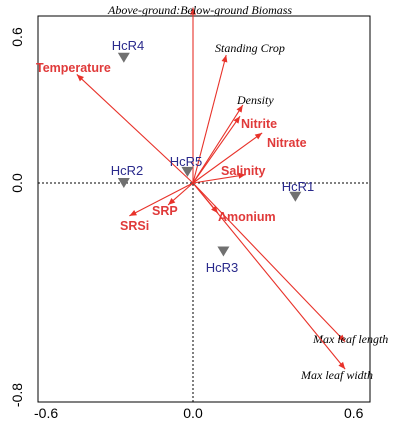 The height and width of the screenshot is (438, 414). What do you see at coordinates (354, 413) in the screenshot?
I see `x-tick-label: 0.6` at bounding box center [354, 413].